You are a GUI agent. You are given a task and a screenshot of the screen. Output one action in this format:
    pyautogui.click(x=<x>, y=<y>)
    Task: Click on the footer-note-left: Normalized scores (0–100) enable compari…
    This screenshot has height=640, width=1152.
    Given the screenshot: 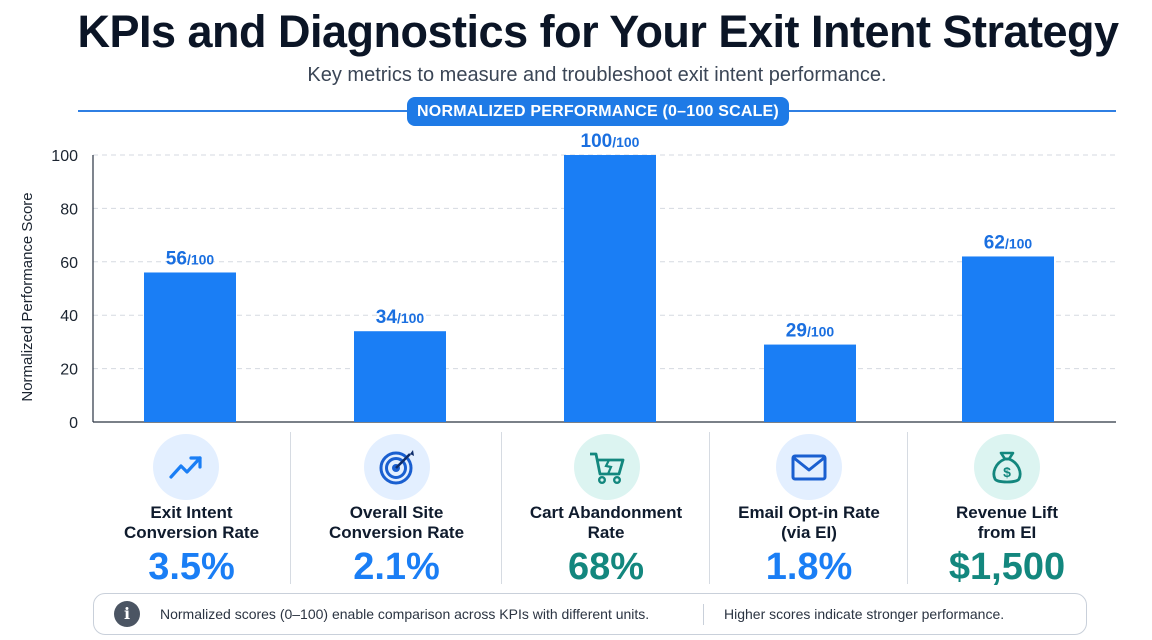 What is the action you would take?
    pyautogui.click(x=405, y=614)
    